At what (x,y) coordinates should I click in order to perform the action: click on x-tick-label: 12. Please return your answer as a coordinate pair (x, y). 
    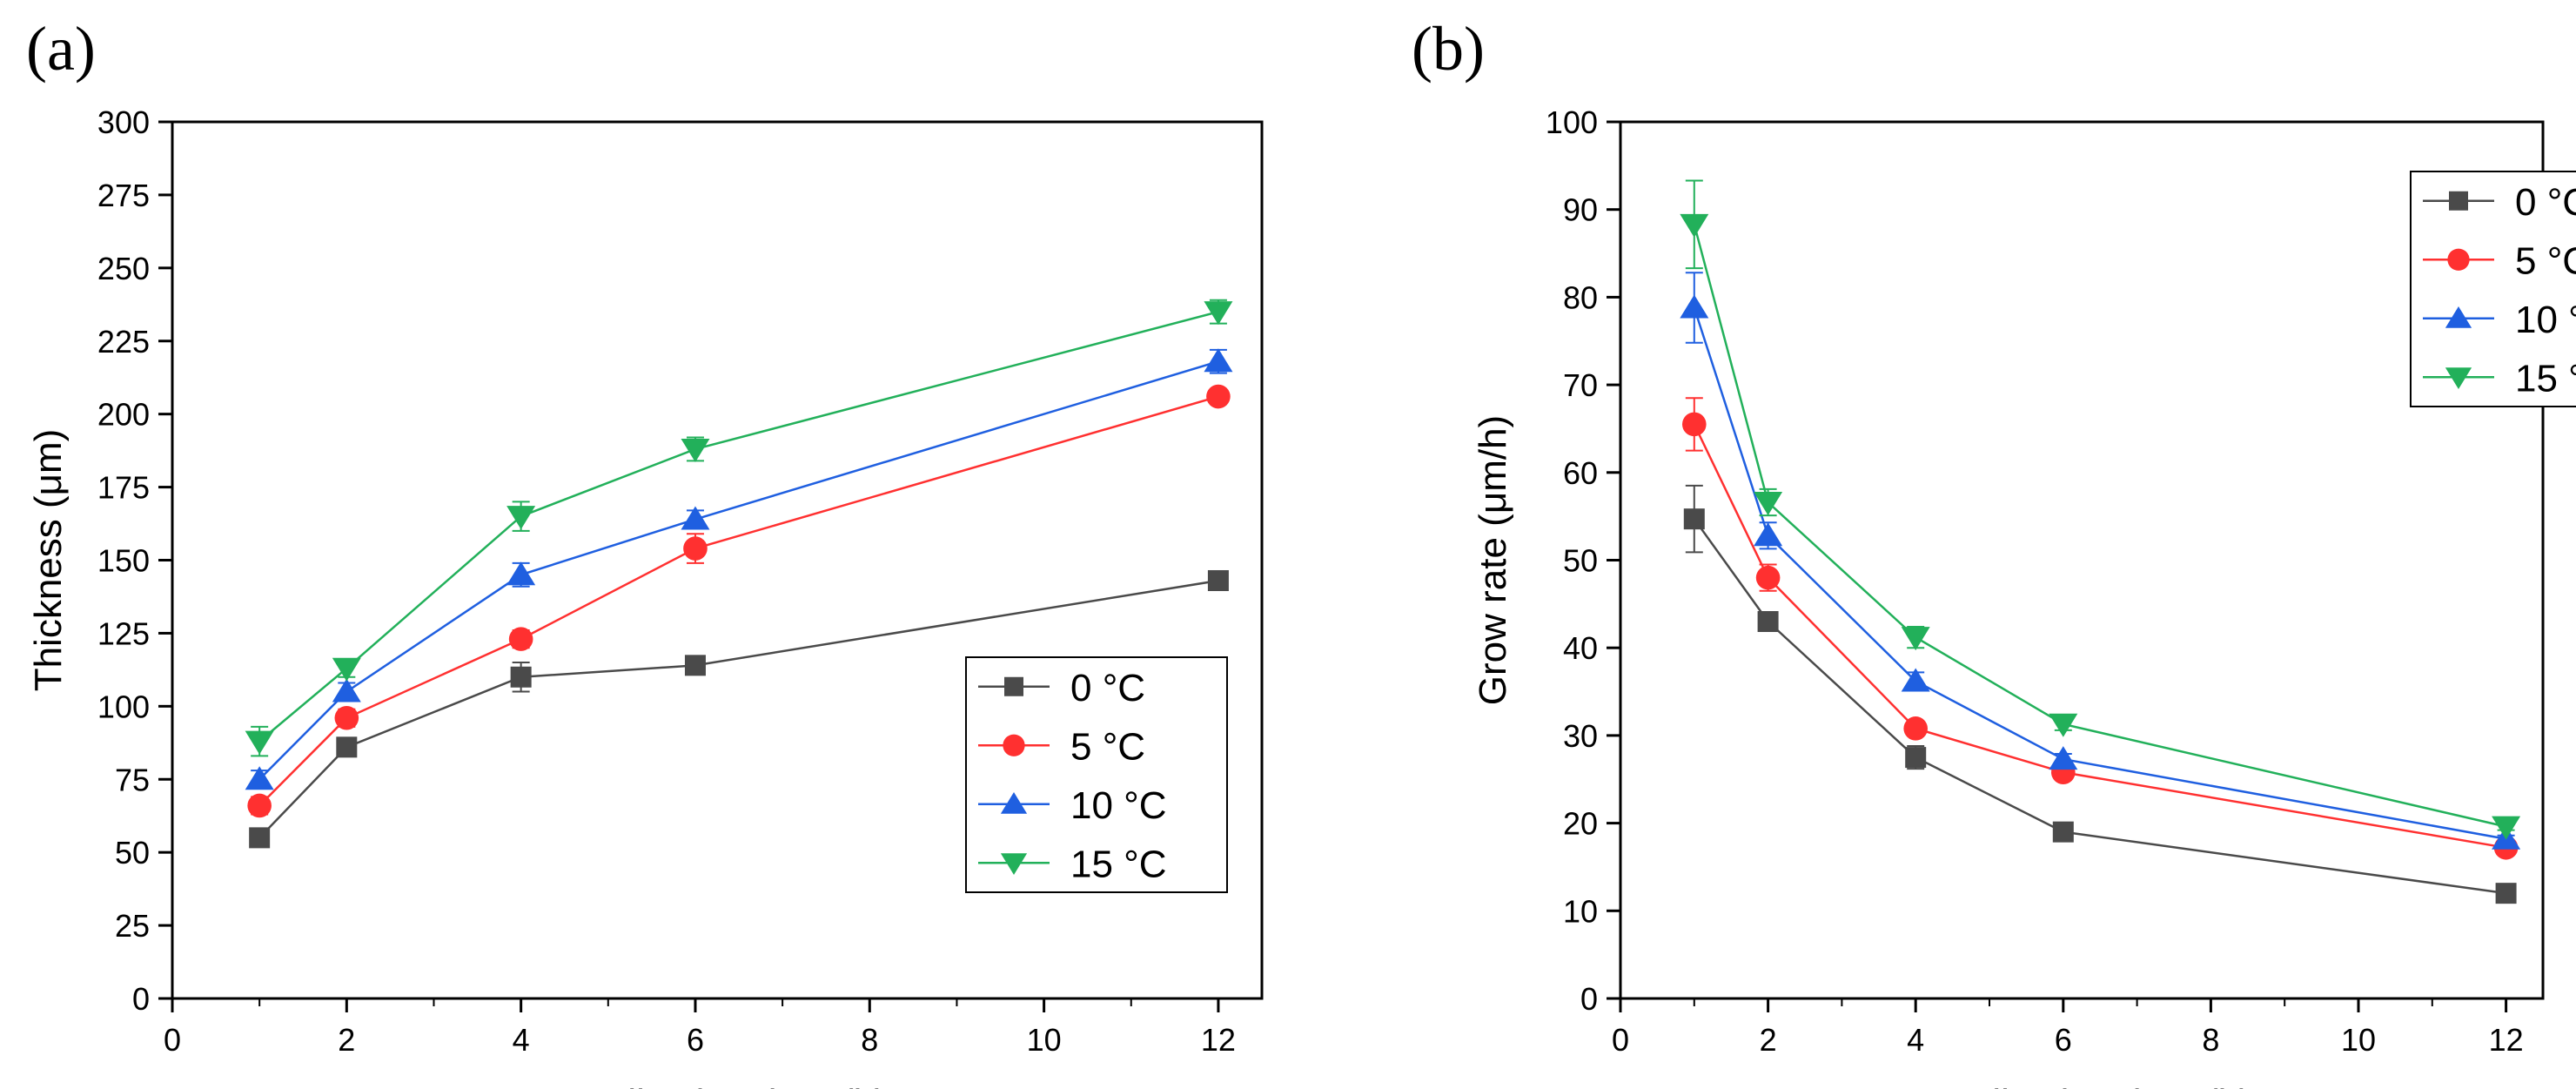
    Looking at the image, I should click on (1218, 1040).